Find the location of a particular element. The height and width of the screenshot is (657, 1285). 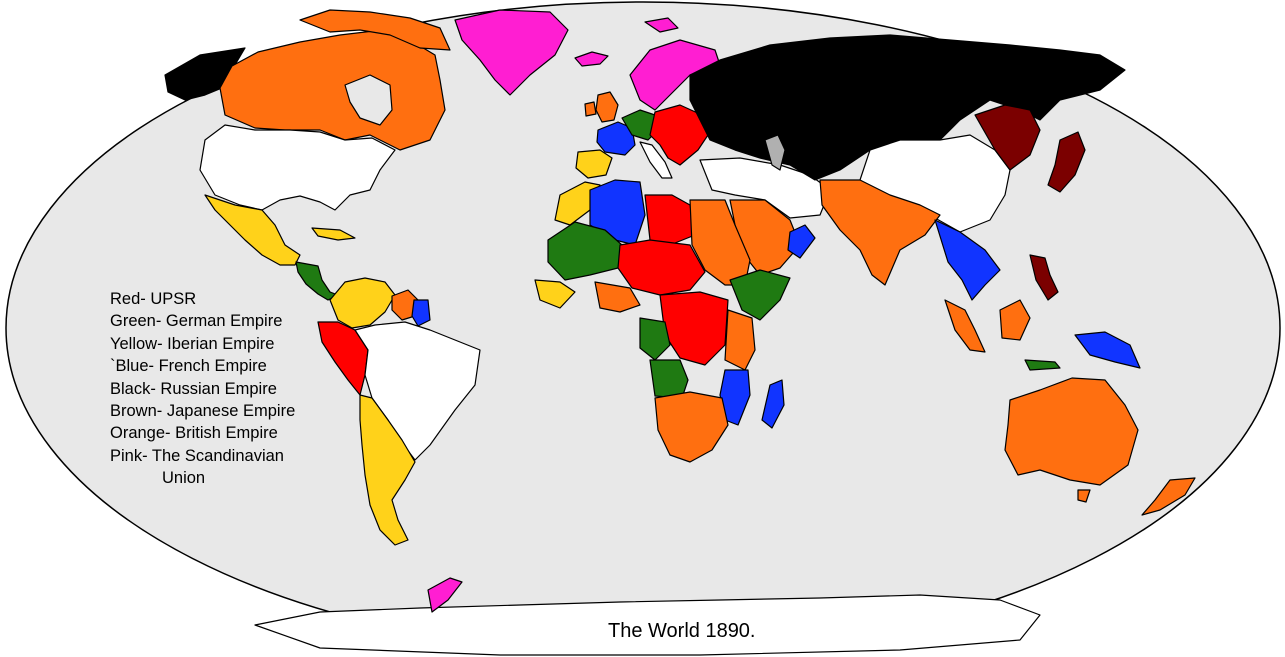

region-antarctic-peninsula is located at coordinates (445, 595).